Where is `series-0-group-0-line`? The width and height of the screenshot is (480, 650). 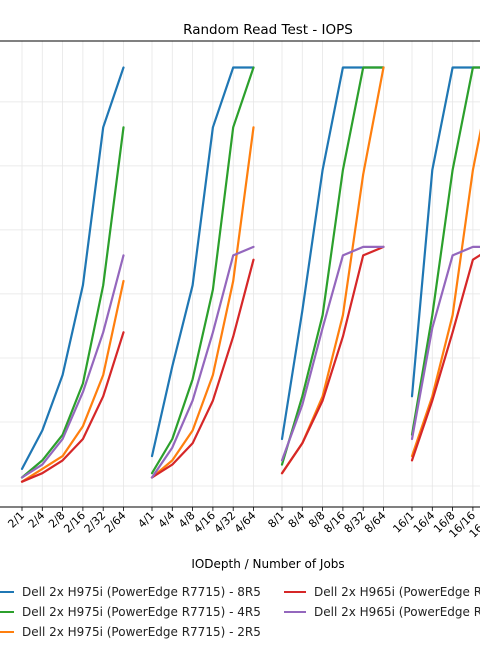
series-0-group-0-line is located at coordinates (72, 268).